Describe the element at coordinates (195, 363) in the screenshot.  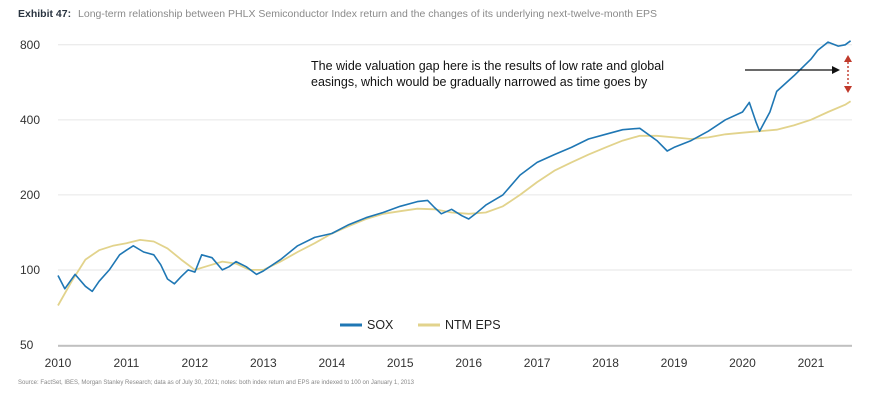
I see `x-tick-label: 2012` at that location.